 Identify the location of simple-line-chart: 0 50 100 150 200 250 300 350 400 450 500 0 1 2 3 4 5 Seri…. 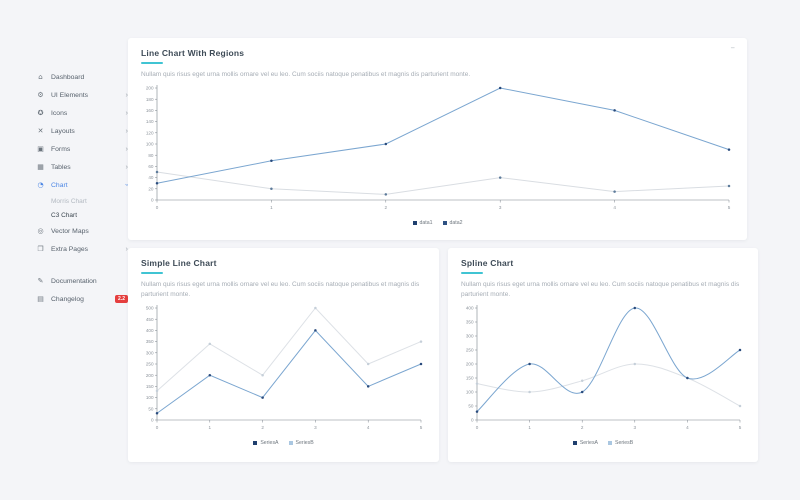
(283, 374).